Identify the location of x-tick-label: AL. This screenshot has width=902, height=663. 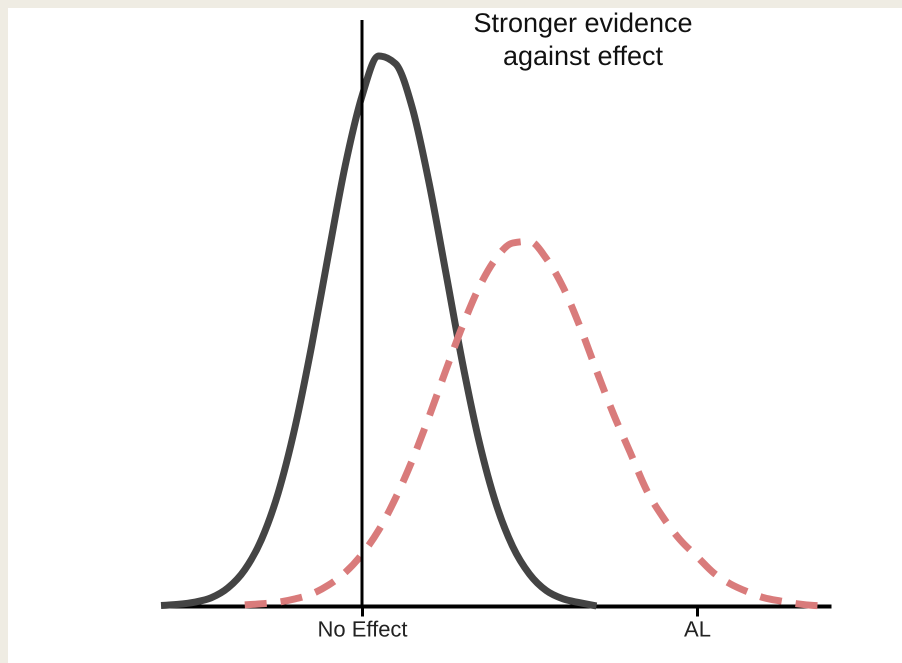
(697, 629).